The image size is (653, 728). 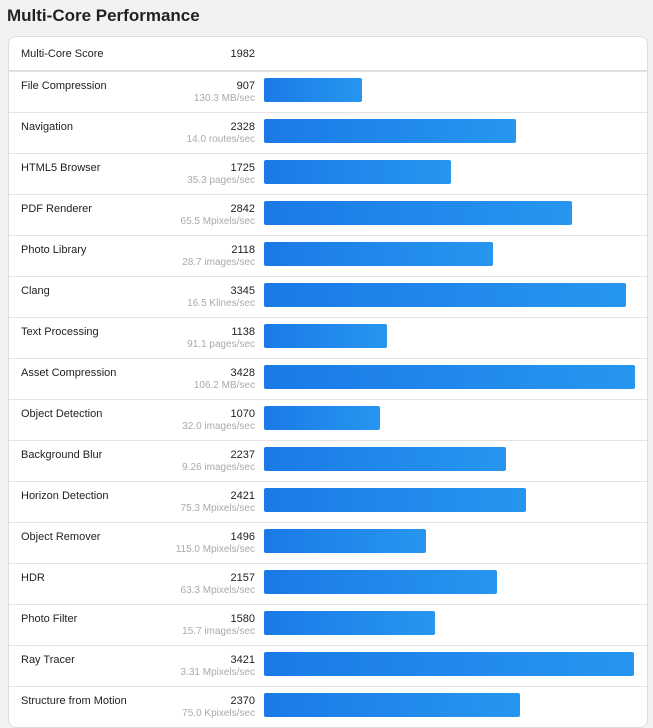 I want to click on benchmark-name: Object Detection, so click(x=62, y=414).